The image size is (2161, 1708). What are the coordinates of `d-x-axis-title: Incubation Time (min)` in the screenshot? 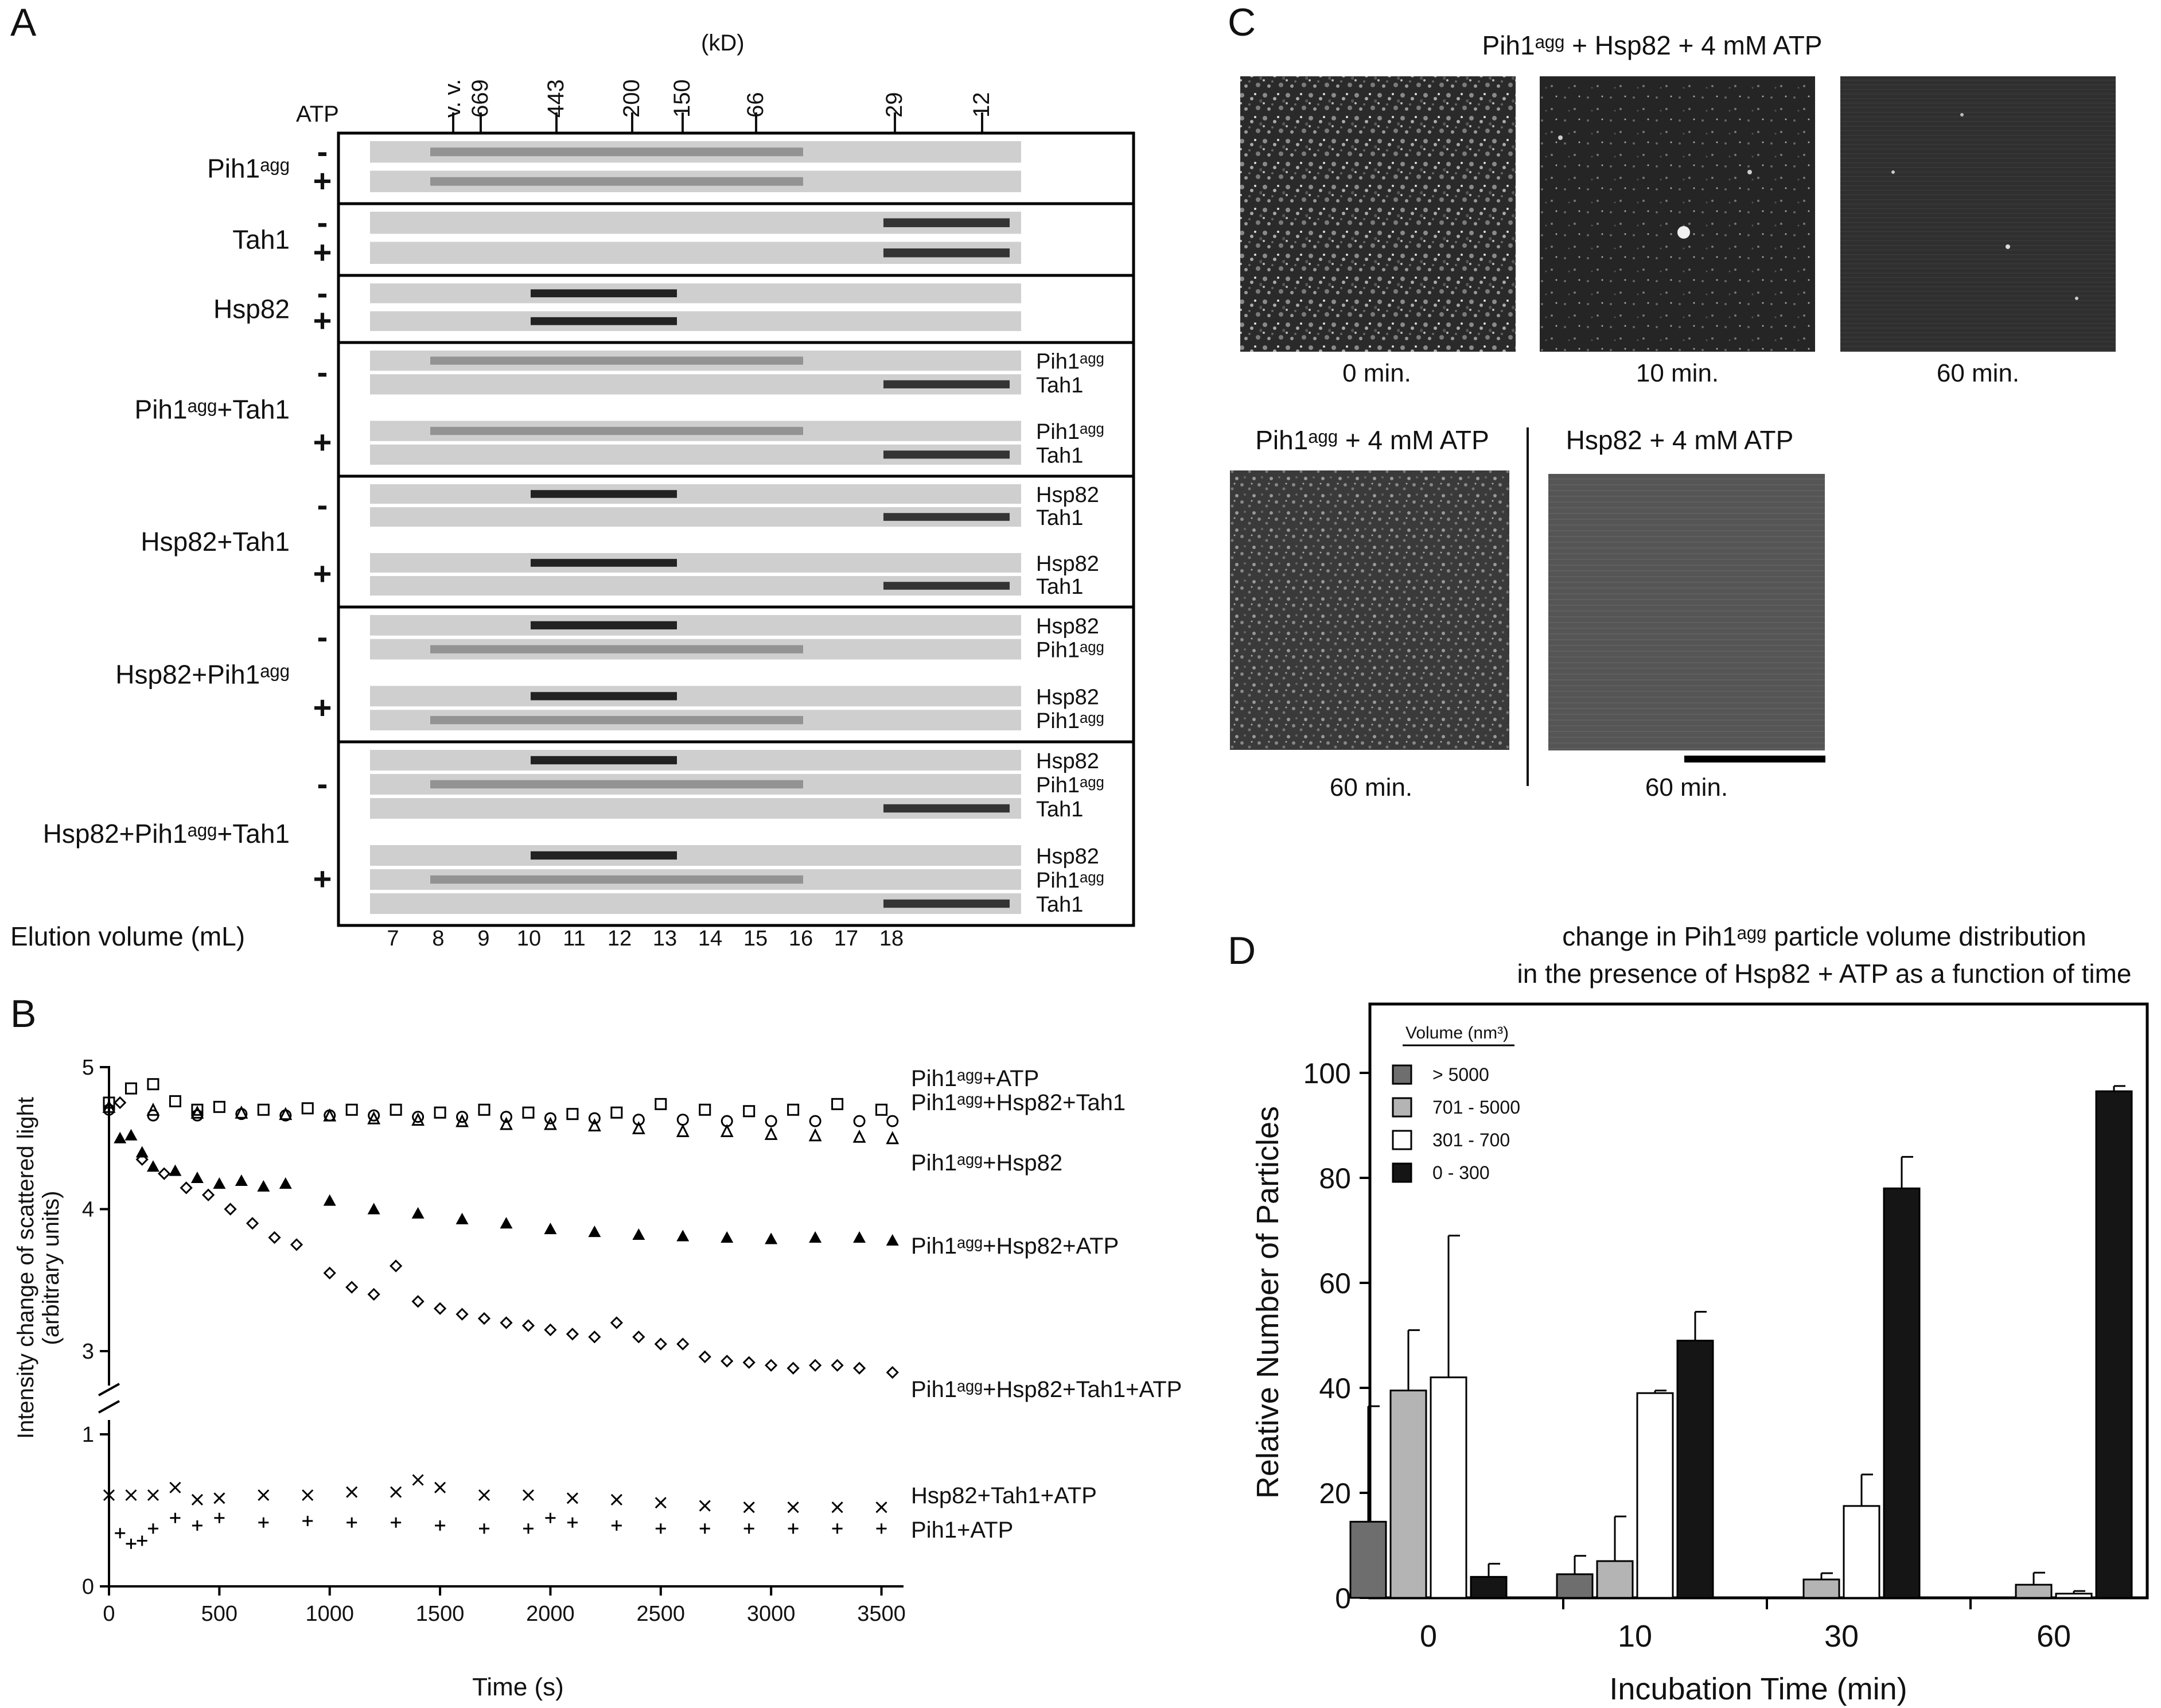 It's located at (1758, 1689).